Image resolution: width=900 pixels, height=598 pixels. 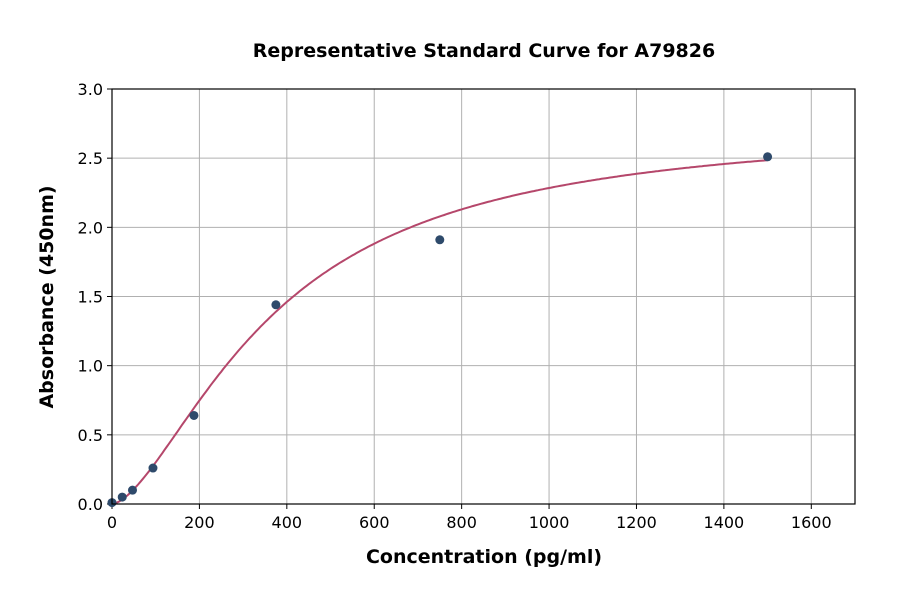 I want to click on x-tick-label: 1200, so click(x=636, y=522).